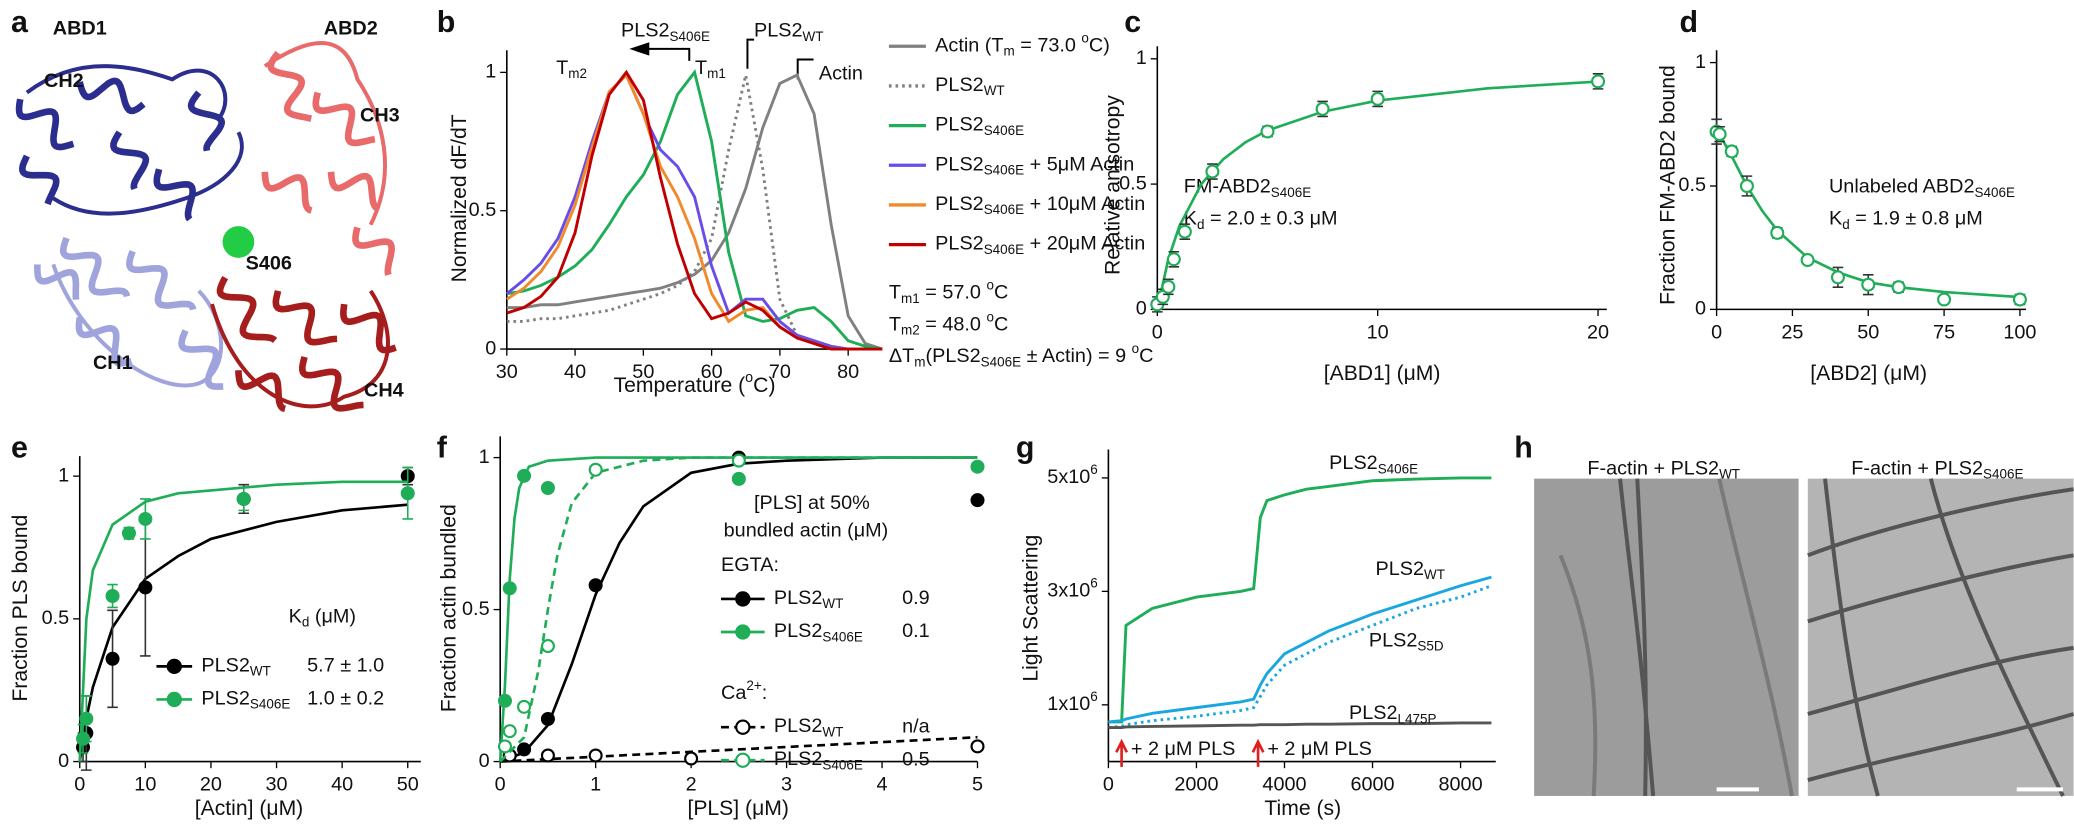 The image size is (2074, 829). I want to click on annotation: Tm1, so click(710, 69).